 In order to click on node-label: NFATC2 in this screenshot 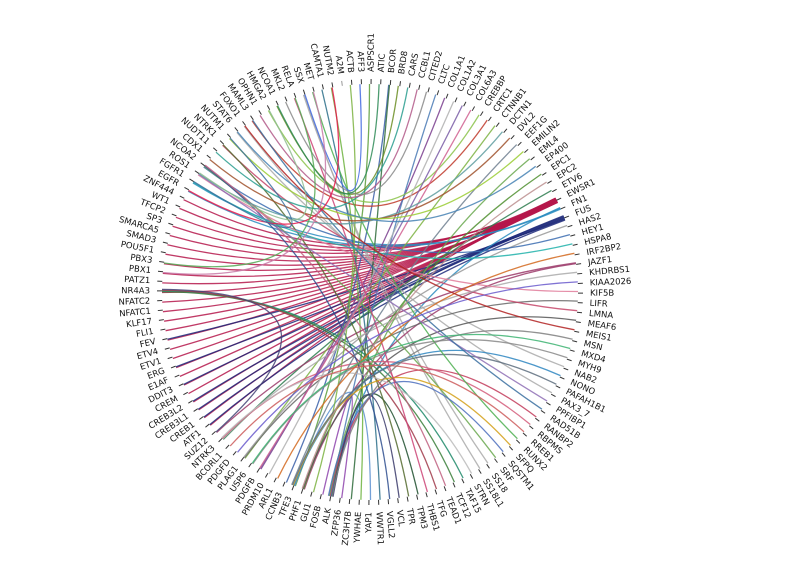, I will do `click(134, 302)`.